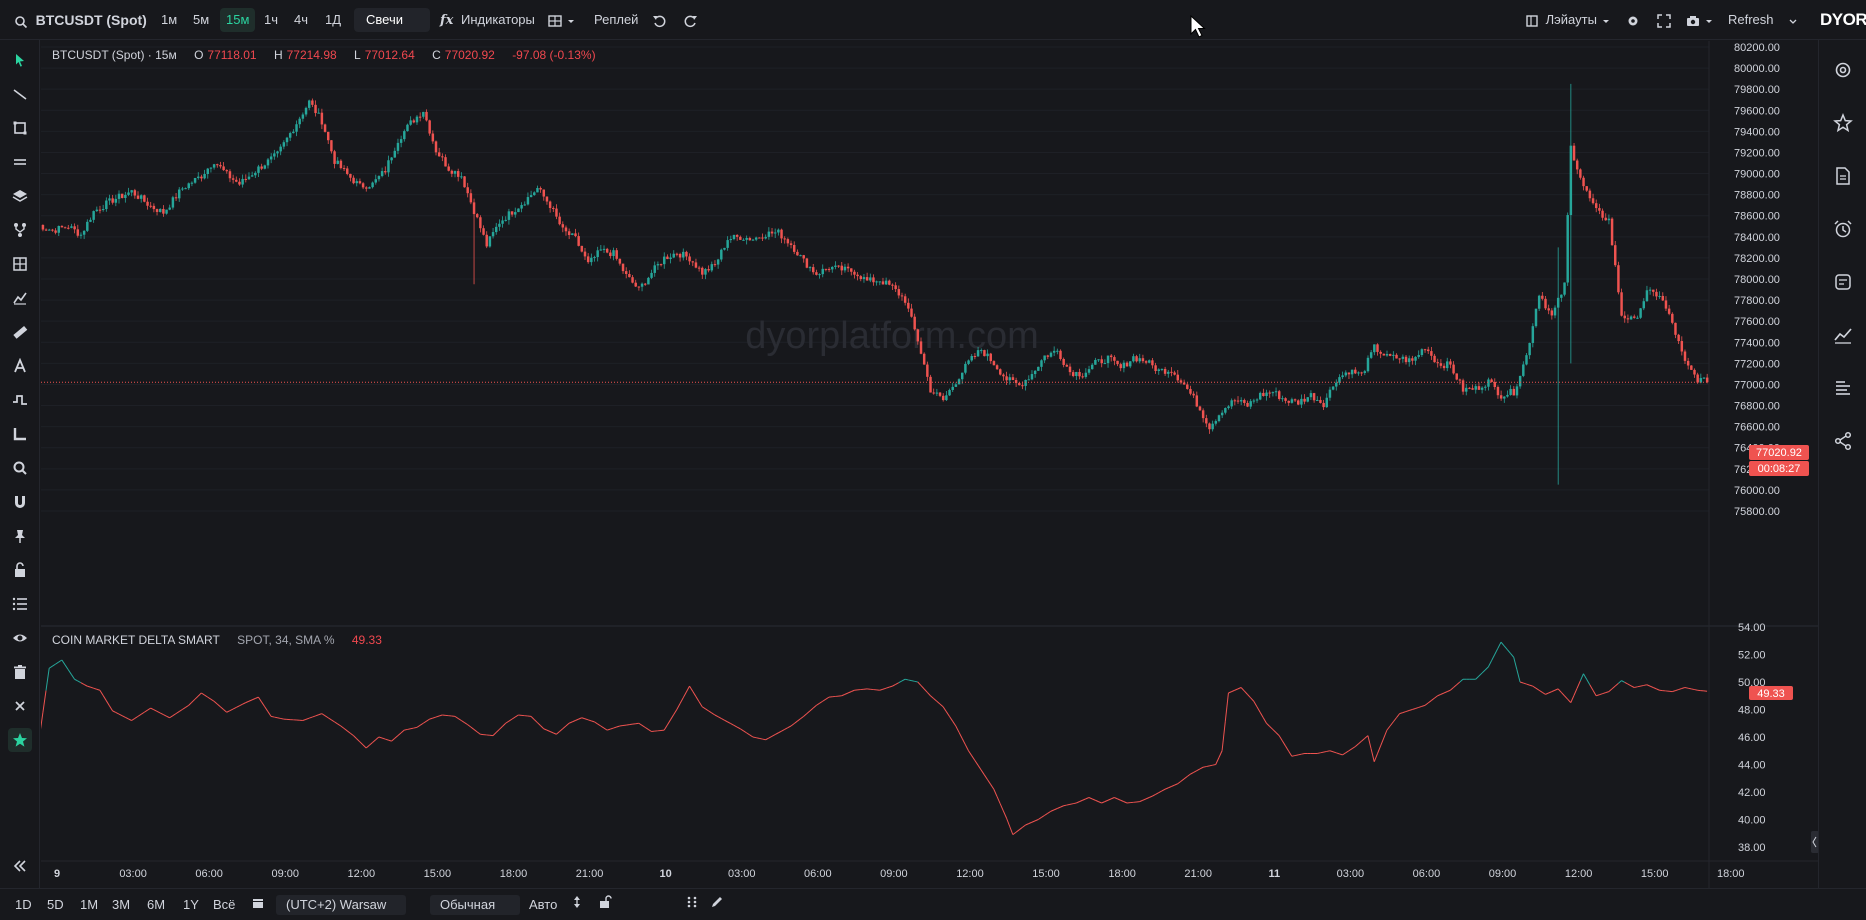 This screenshot has width=1866, height=920. What do you see at coordinates (1843, 123) in the screenshot?
I see `watchlist-star-icon` at bounding box center [1843, 123].